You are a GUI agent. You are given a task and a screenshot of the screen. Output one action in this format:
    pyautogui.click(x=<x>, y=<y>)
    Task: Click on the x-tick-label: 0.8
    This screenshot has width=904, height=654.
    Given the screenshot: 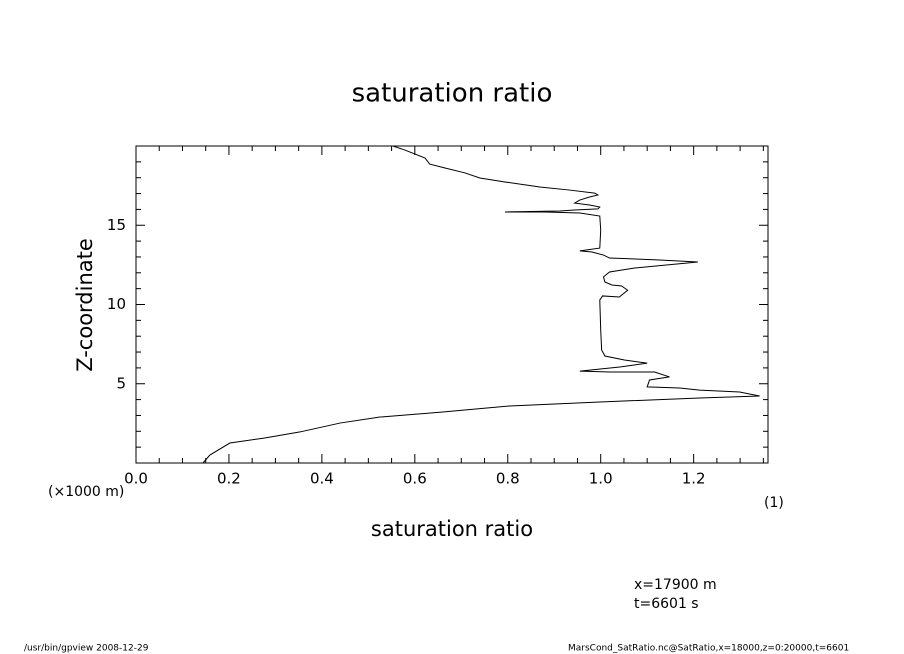 What is the action you would take?
    pyautogui.click(x=508, y=479)
    